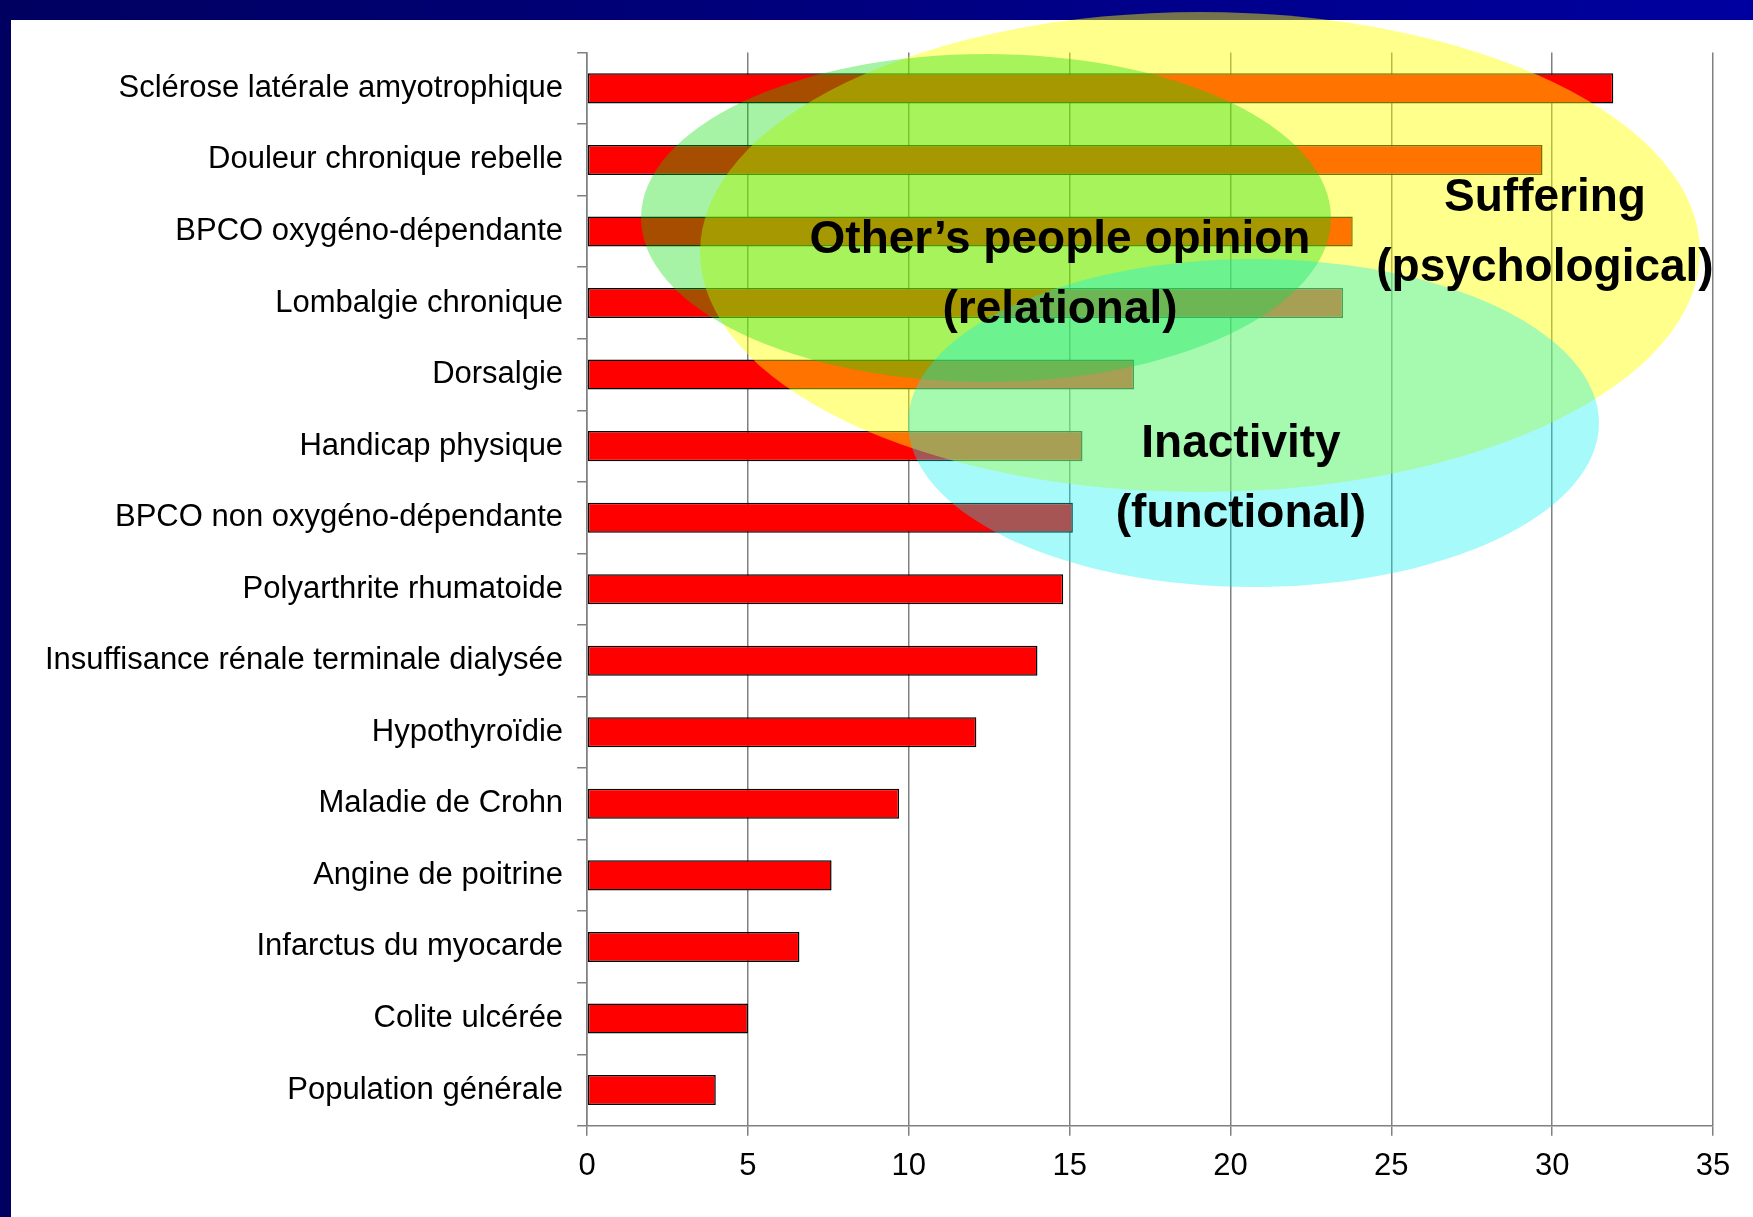 The height and width of the screenshot is (1217, 1753). I want to click on x-tick-label: 15, so click(1069, 1164).